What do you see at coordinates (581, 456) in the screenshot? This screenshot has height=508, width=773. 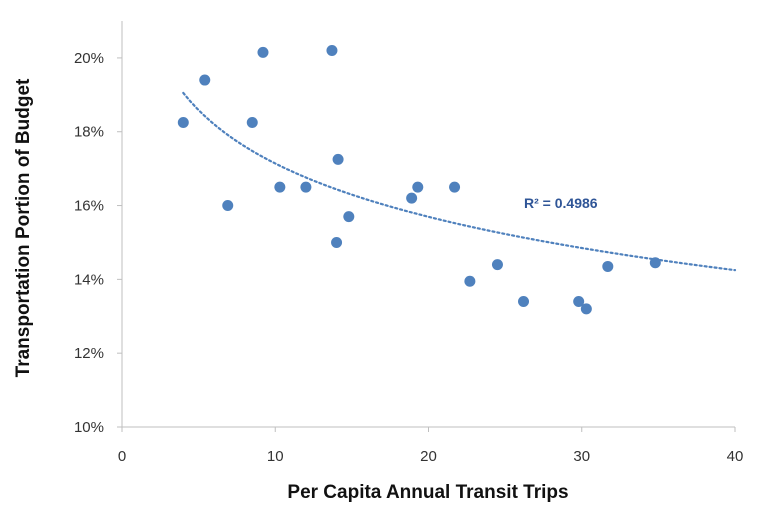 I see `x-tick-label: 30` at bounding box center [581, 456].